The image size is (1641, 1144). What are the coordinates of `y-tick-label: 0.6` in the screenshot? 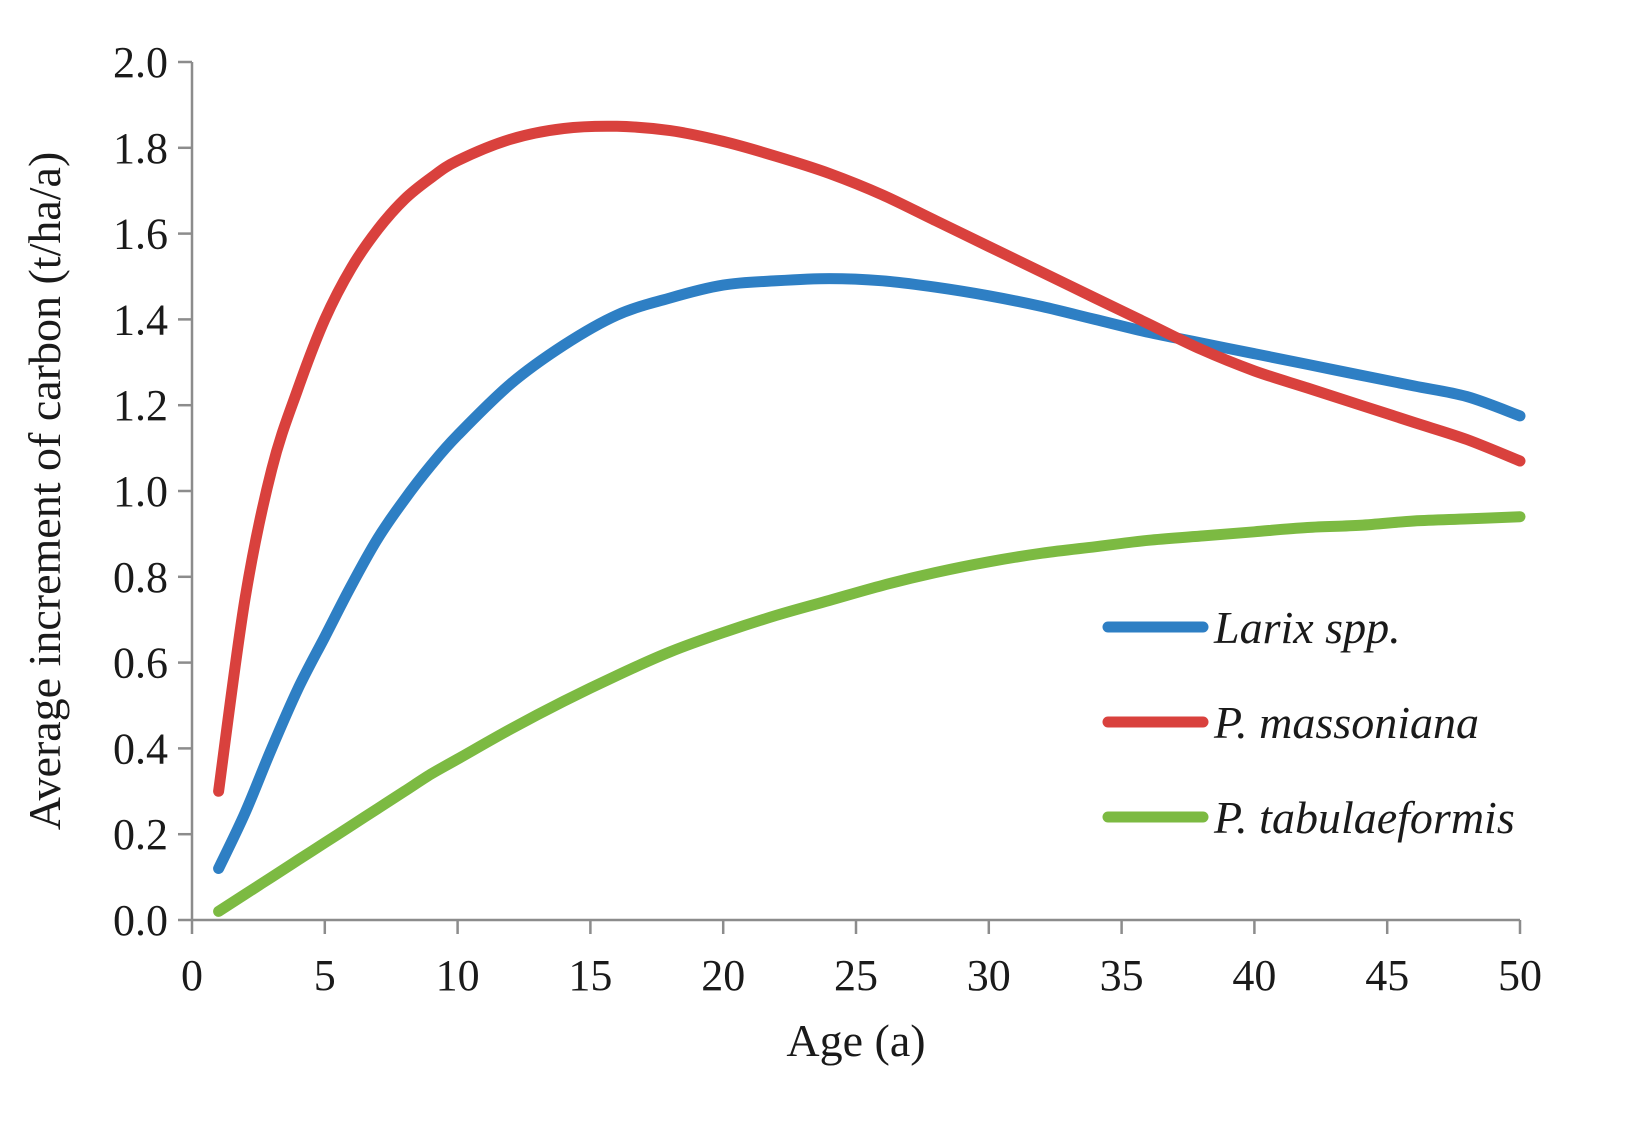 It's located at (140, 663).